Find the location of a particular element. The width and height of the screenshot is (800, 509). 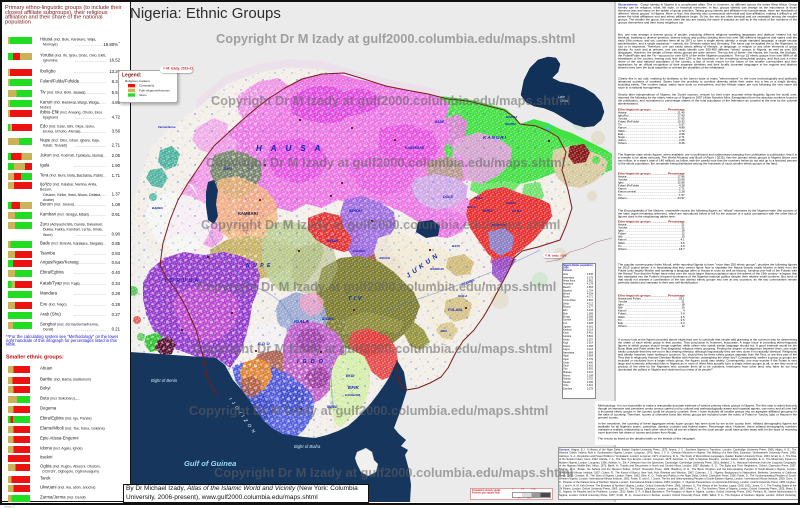

svg-text: WURKUN is located at coordinates (437, 269).